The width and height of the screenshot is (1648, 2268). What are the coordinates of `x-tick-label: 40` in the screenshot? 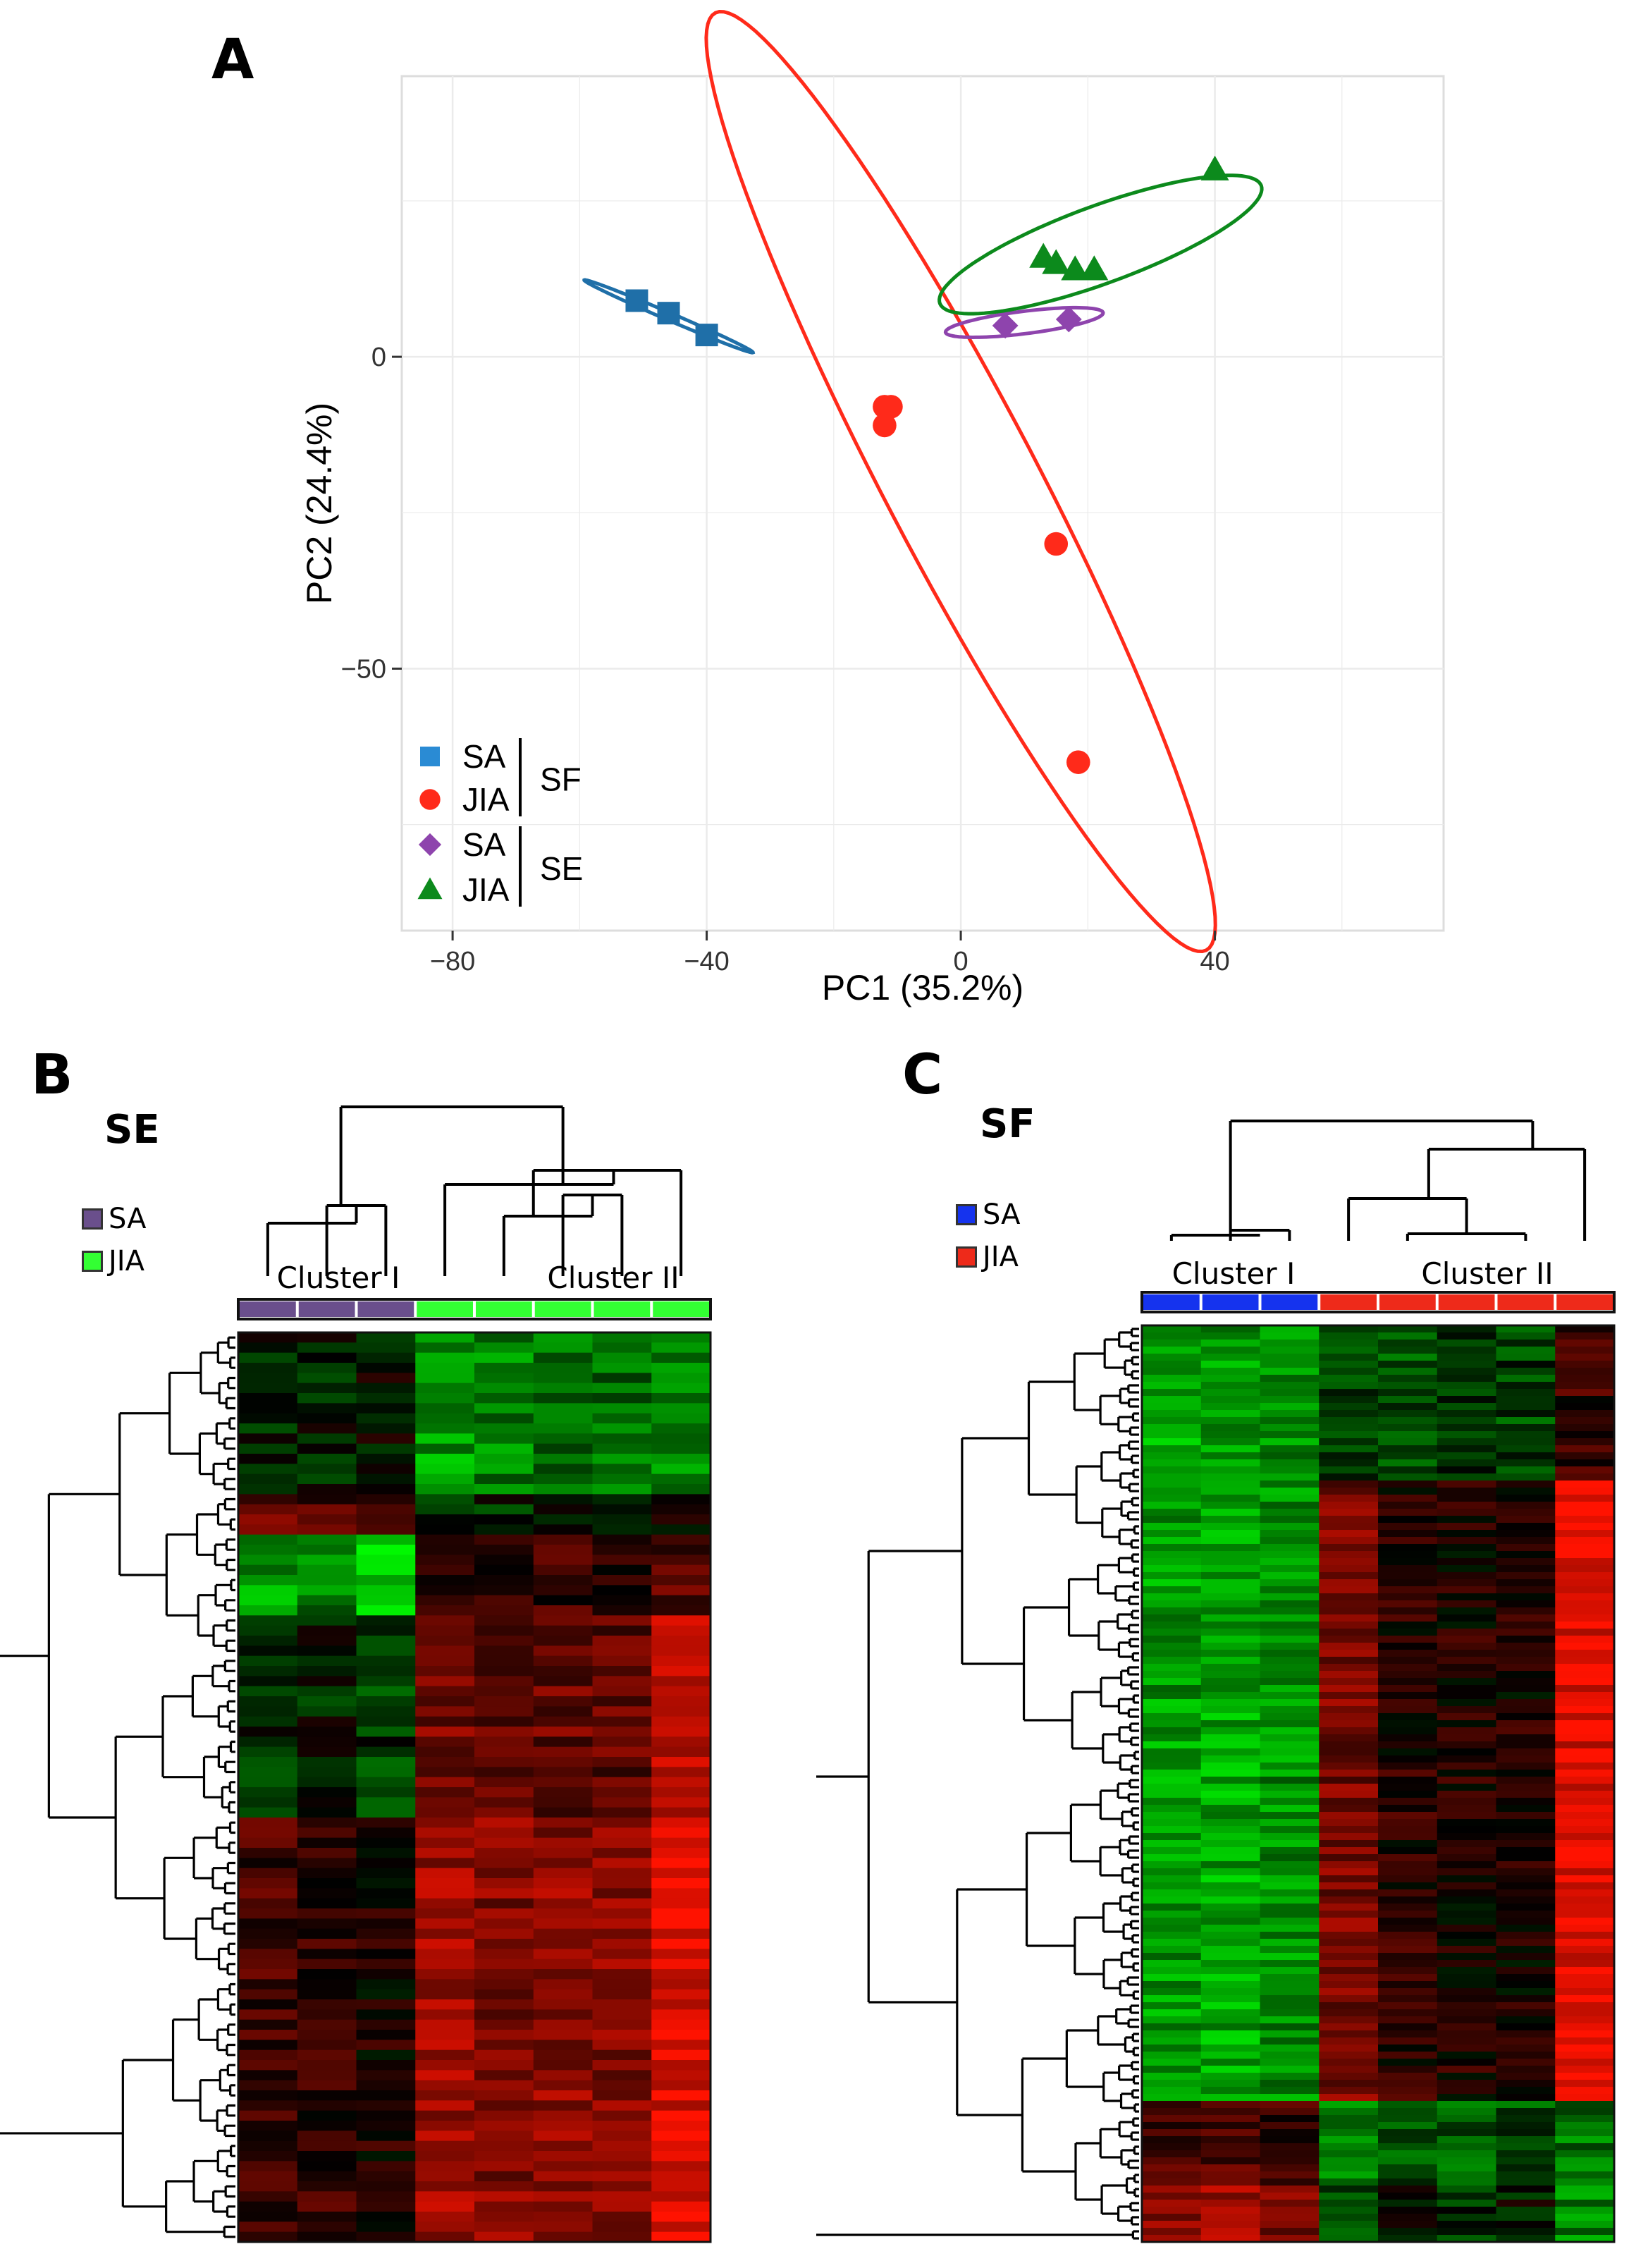 It's located at (1214, 962).